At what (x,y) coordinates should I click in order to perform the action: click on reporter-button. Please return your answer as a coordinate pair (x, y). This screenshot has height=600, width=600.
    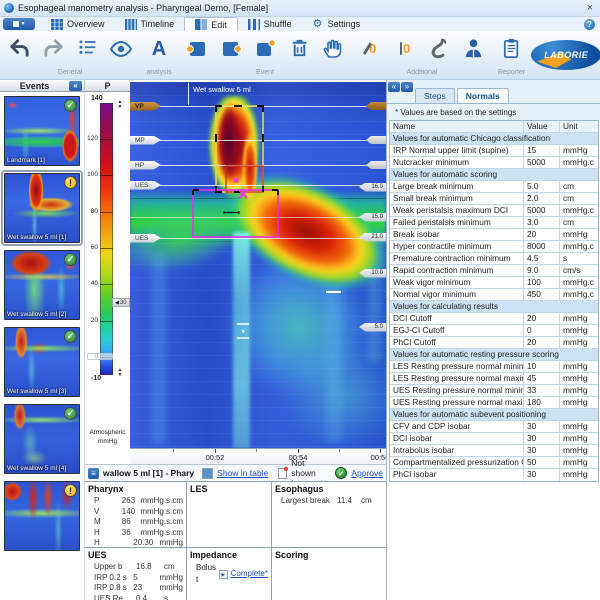
    Looking at the image, I should click on (511, 48).